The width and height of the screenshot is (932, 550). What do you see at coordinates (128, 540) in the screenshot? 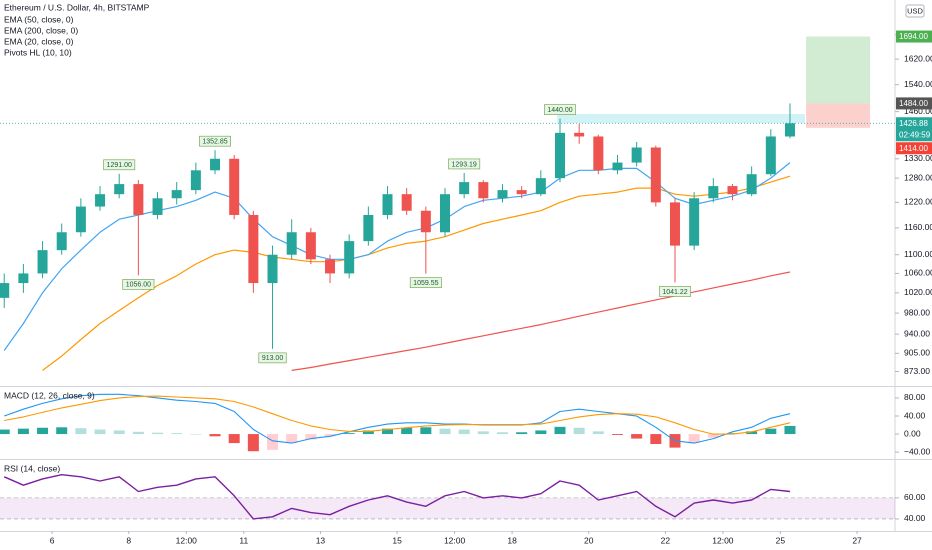
I see `x-tick-label: 8` at bounding box center [128, 540].